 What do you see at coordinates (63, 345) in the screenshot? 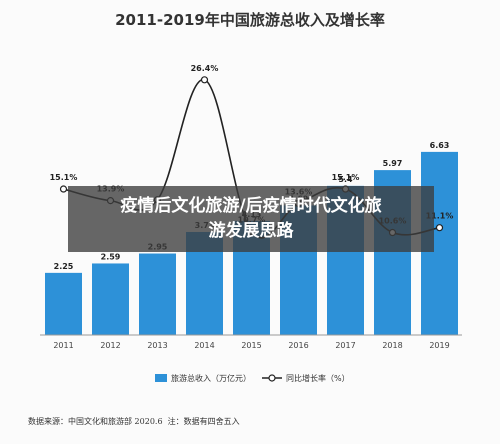
I see `x-tick-2011: 2011` at bounding box center [63, 345].